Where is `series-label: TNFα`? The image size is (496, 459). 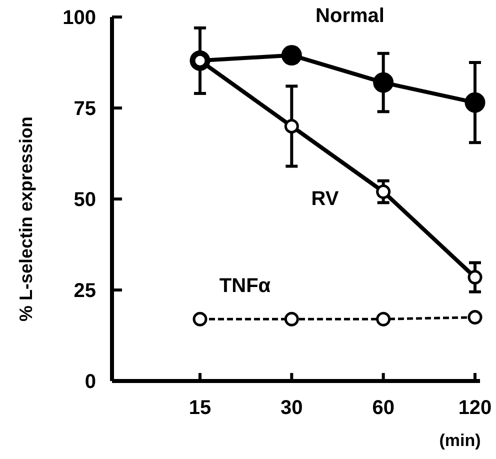
series-label: TNFα is located at coordinates (245, 286).